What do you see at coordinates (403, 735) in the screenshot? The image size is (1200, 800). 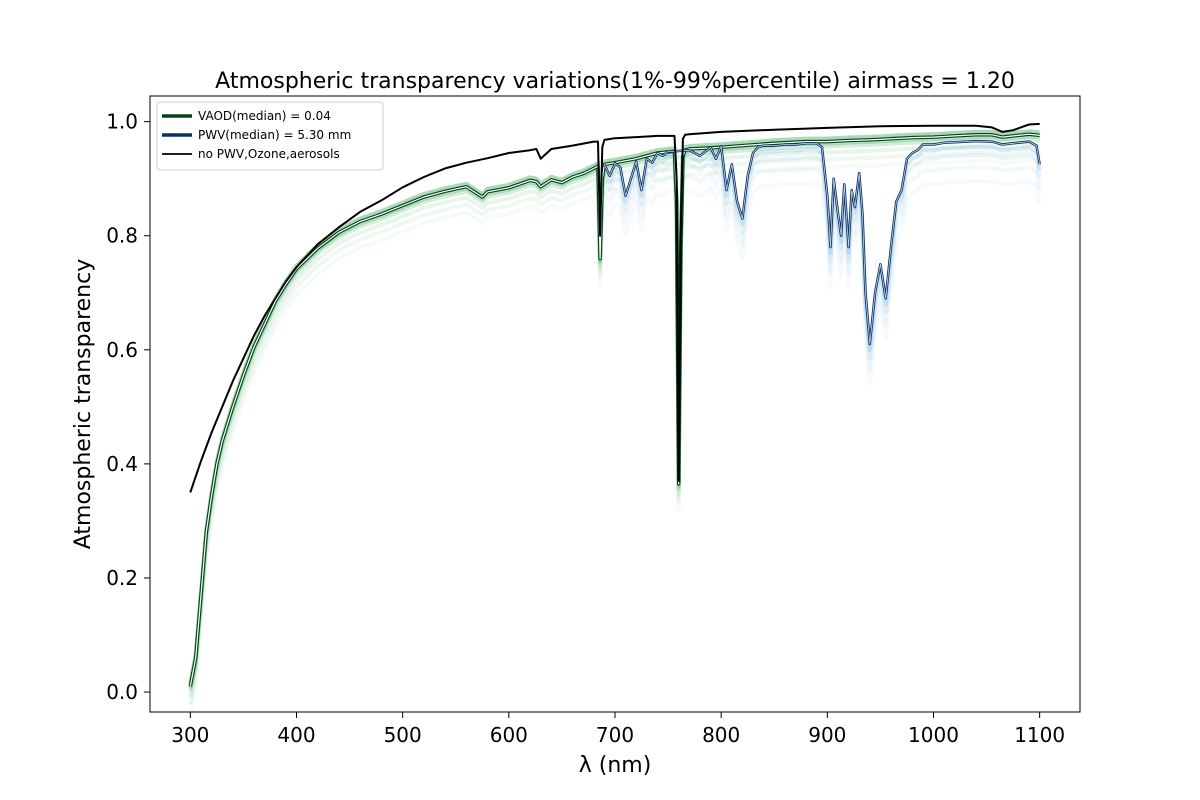 I see `x-tick-label: 500` at bounding box center [403, 735].